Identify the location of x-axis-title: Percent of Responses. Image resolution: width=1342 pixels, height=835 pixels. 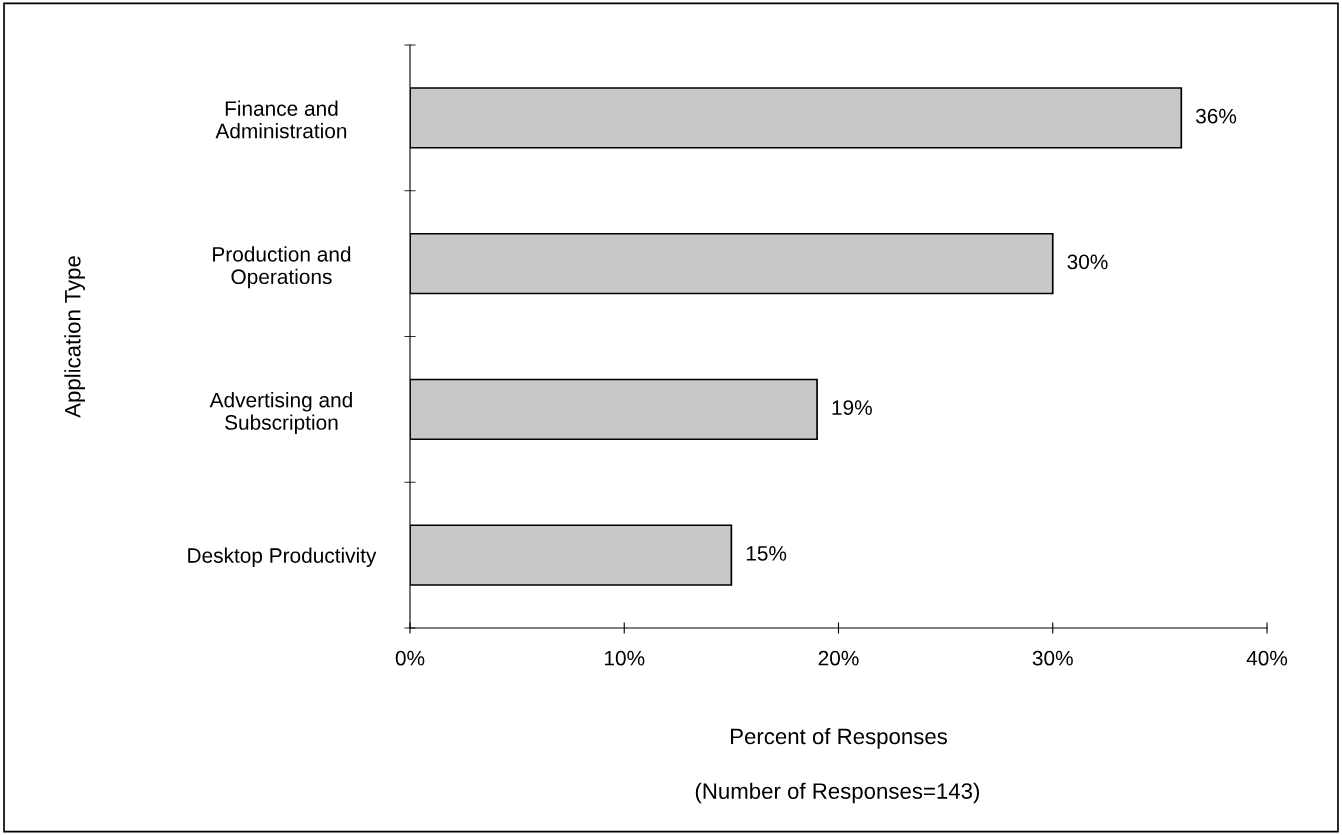
(839, 738).